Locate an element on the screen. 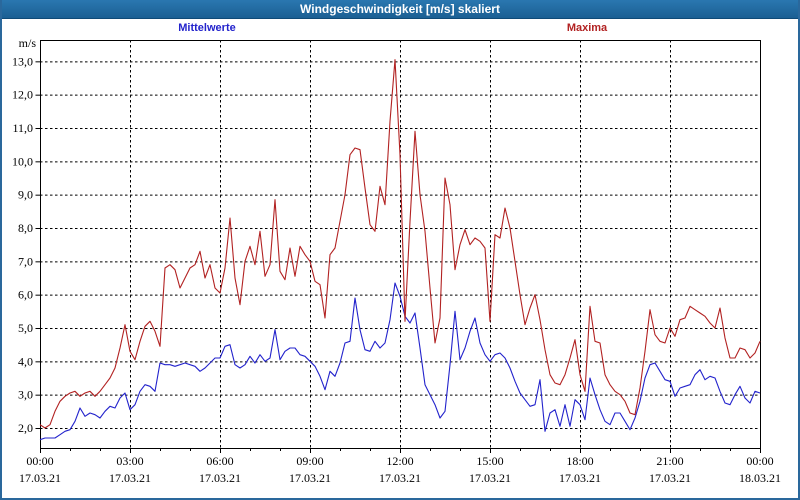 This screenshot has width=800, height=500. y-axis-unit-label: m/s is located at coordinates (27, 43).